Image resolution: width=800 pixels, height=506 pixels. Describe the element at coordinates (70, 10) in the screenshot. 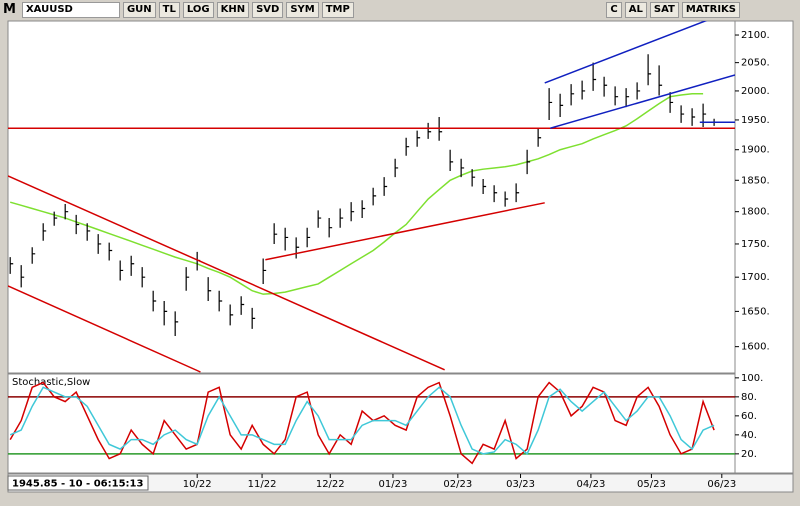

I see `symbol-box: XAUUSD` at that location.